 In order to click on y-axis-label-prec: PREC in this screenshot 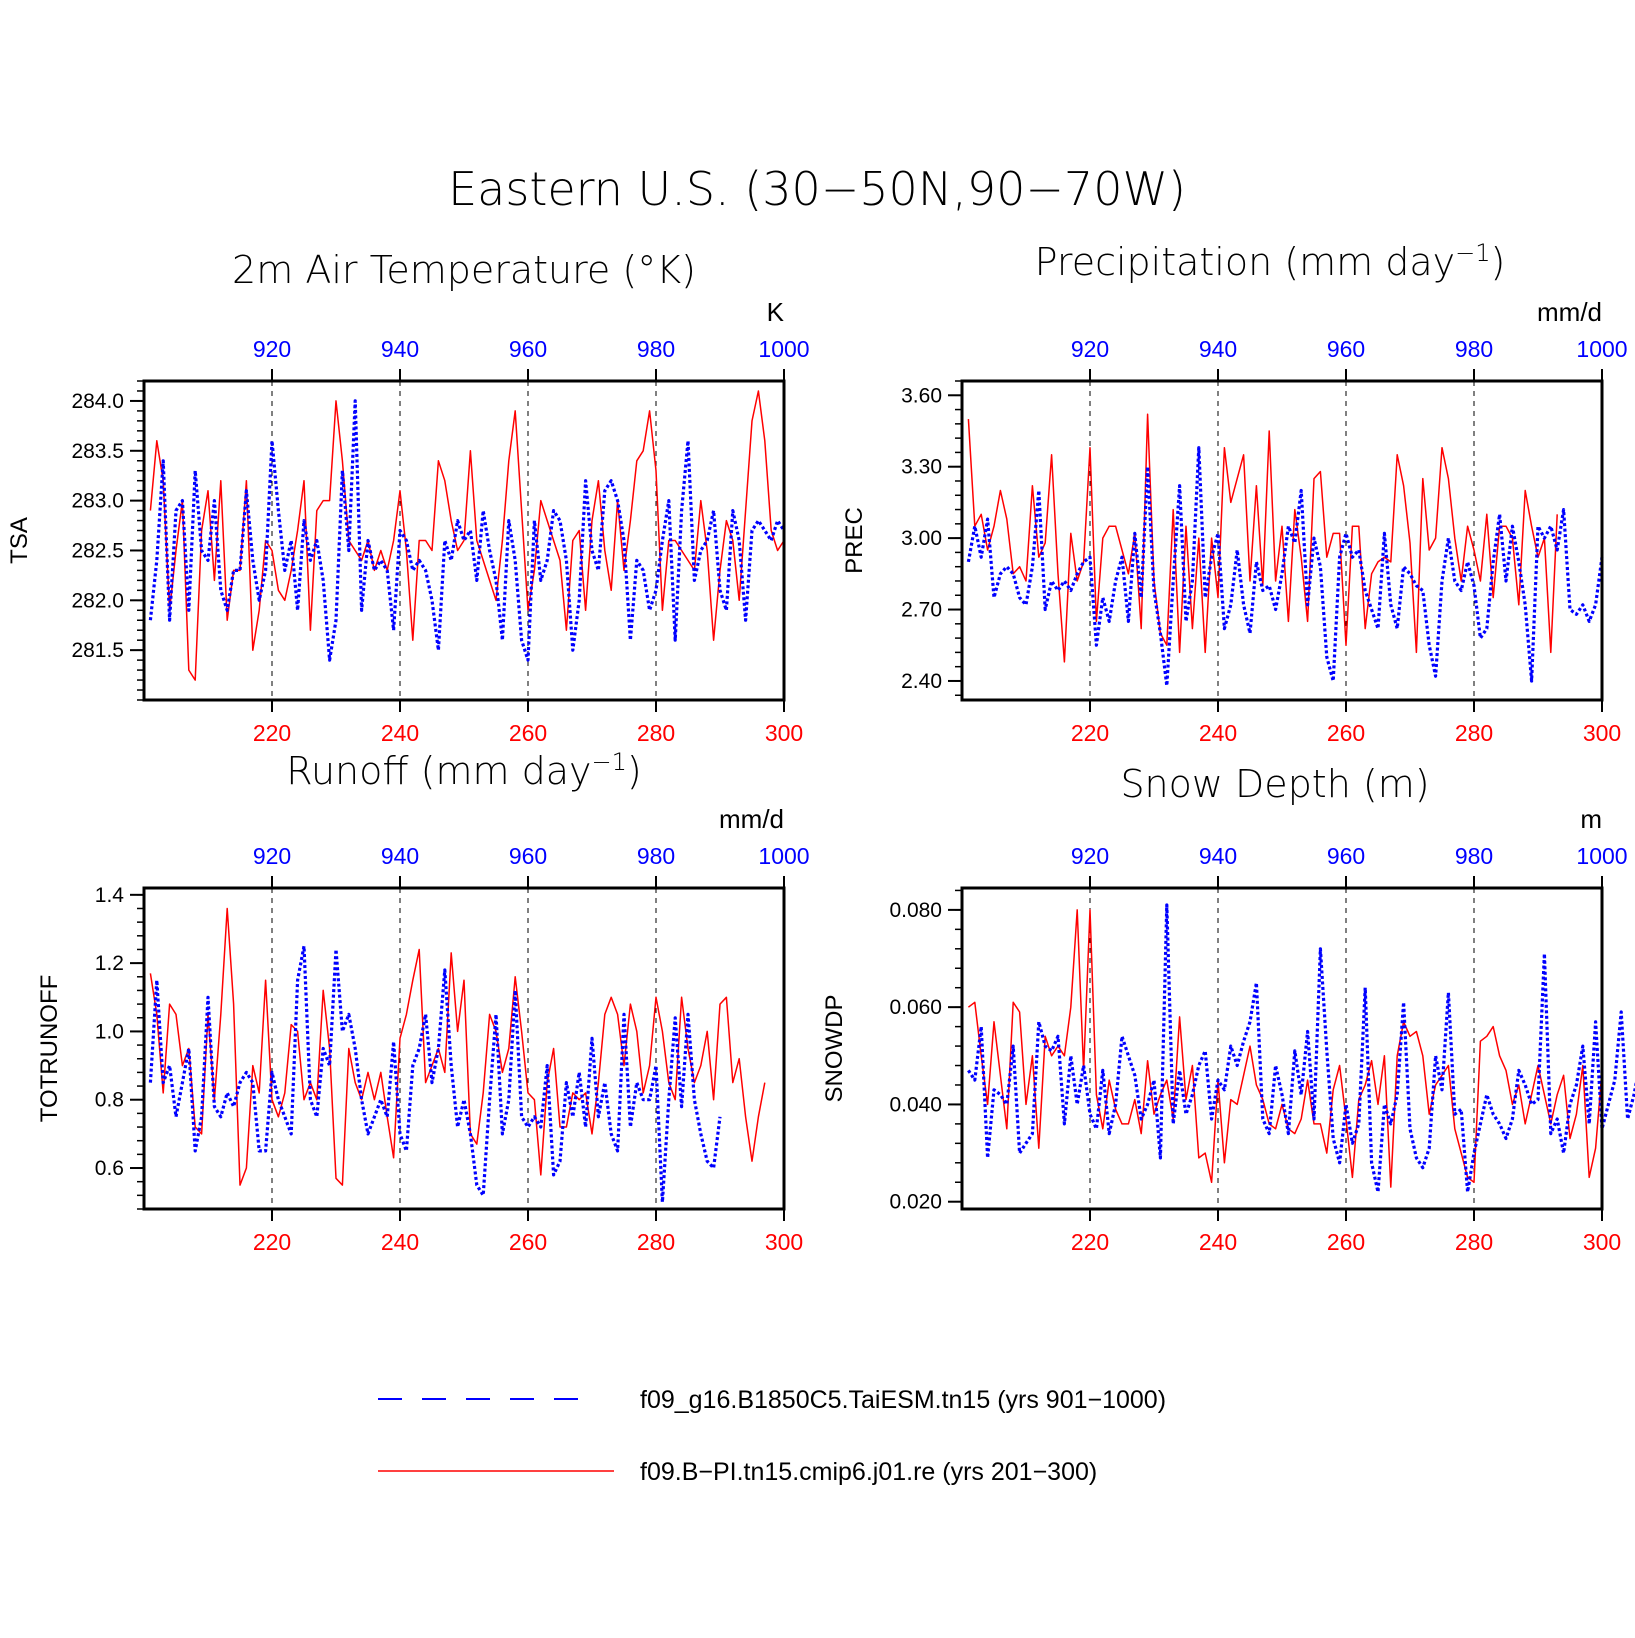, I will do `click(854, 540)`.